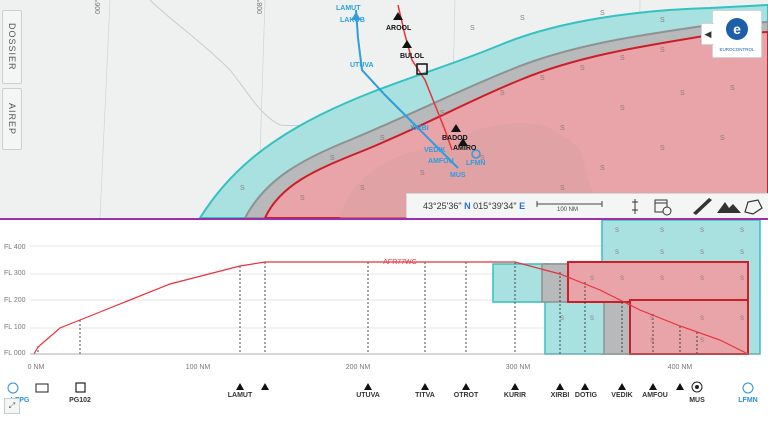 This screenshot has height=424, width=768. I want to click on lon-hemi: E, so click(522, 206).